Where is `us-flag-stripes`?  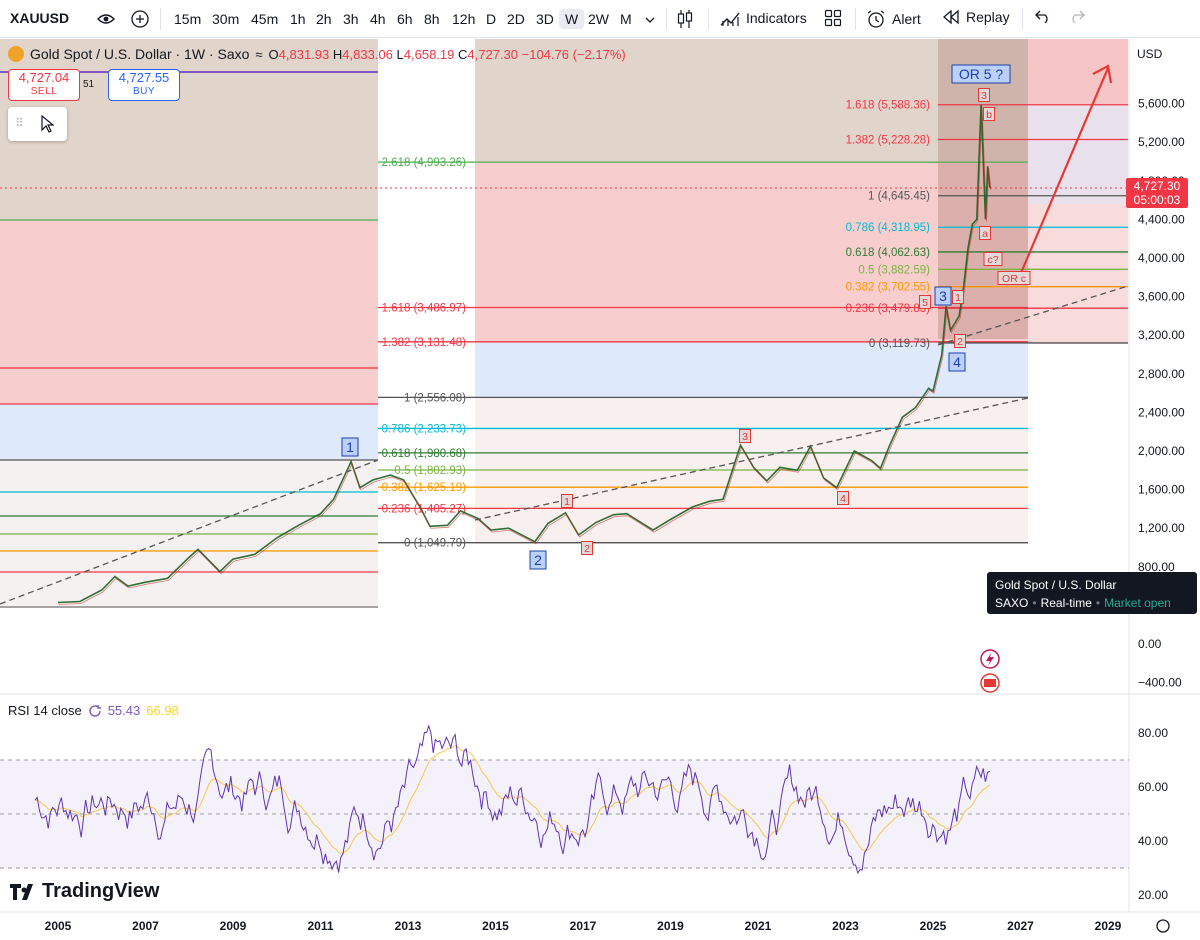 us-flag-stripes is located at coordinates (990, 683).